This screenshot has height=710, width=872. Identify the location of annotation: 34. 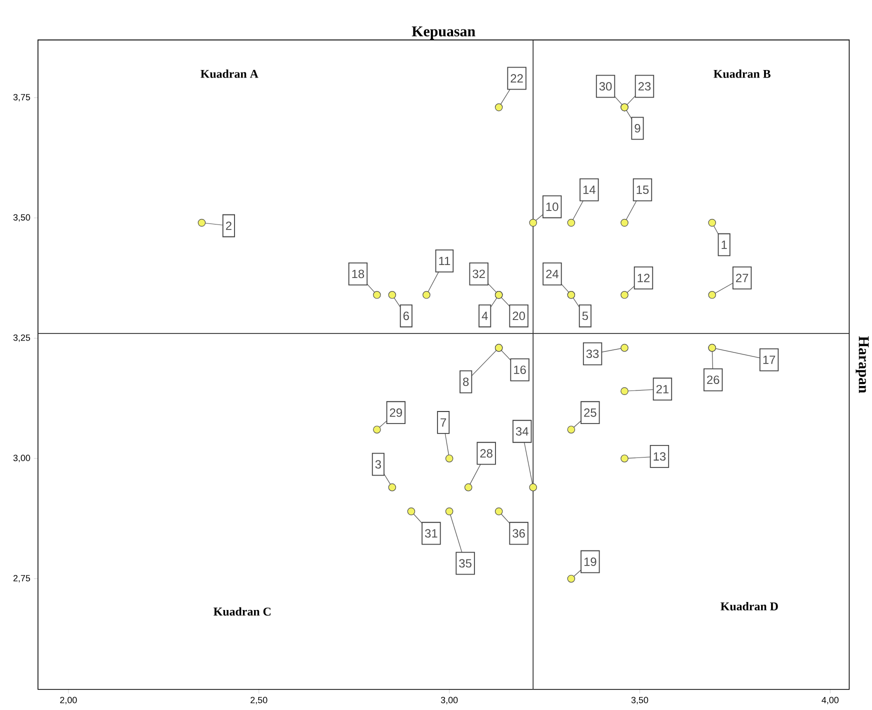
(522, 431).